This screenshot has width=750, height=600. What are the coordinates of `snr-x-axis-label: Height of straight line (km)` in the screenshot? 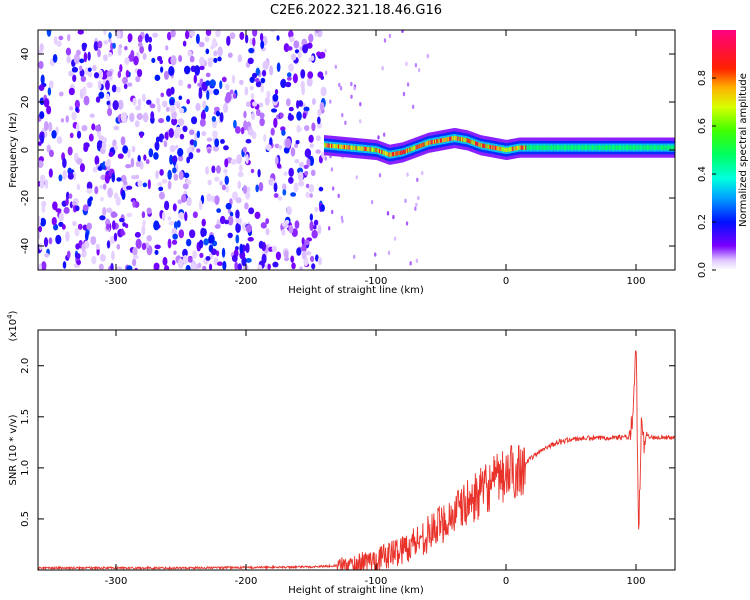 It's located at (356, 590).